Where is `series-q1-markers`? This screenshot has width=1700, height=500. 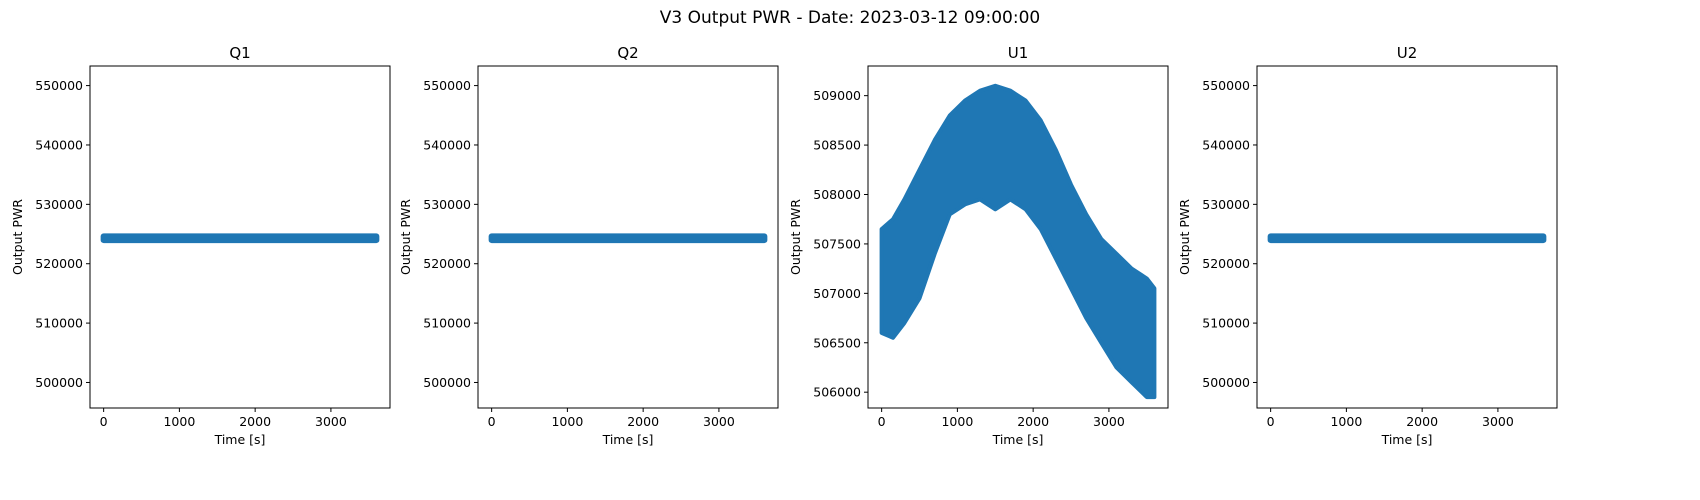
series-q1-markers is located at coordinates (240, 238).